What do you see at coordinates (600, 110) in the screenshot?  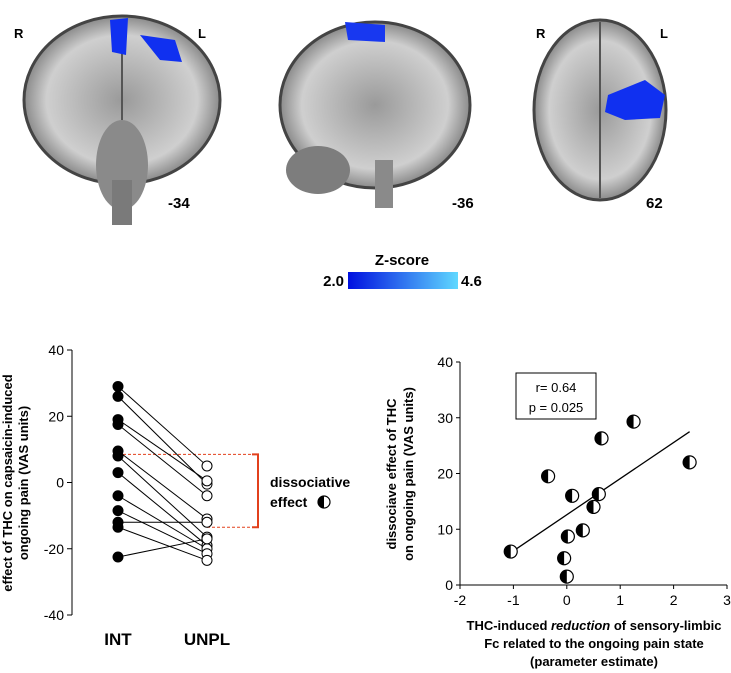 I see `axial-slice` at bounding box center [600, 110].